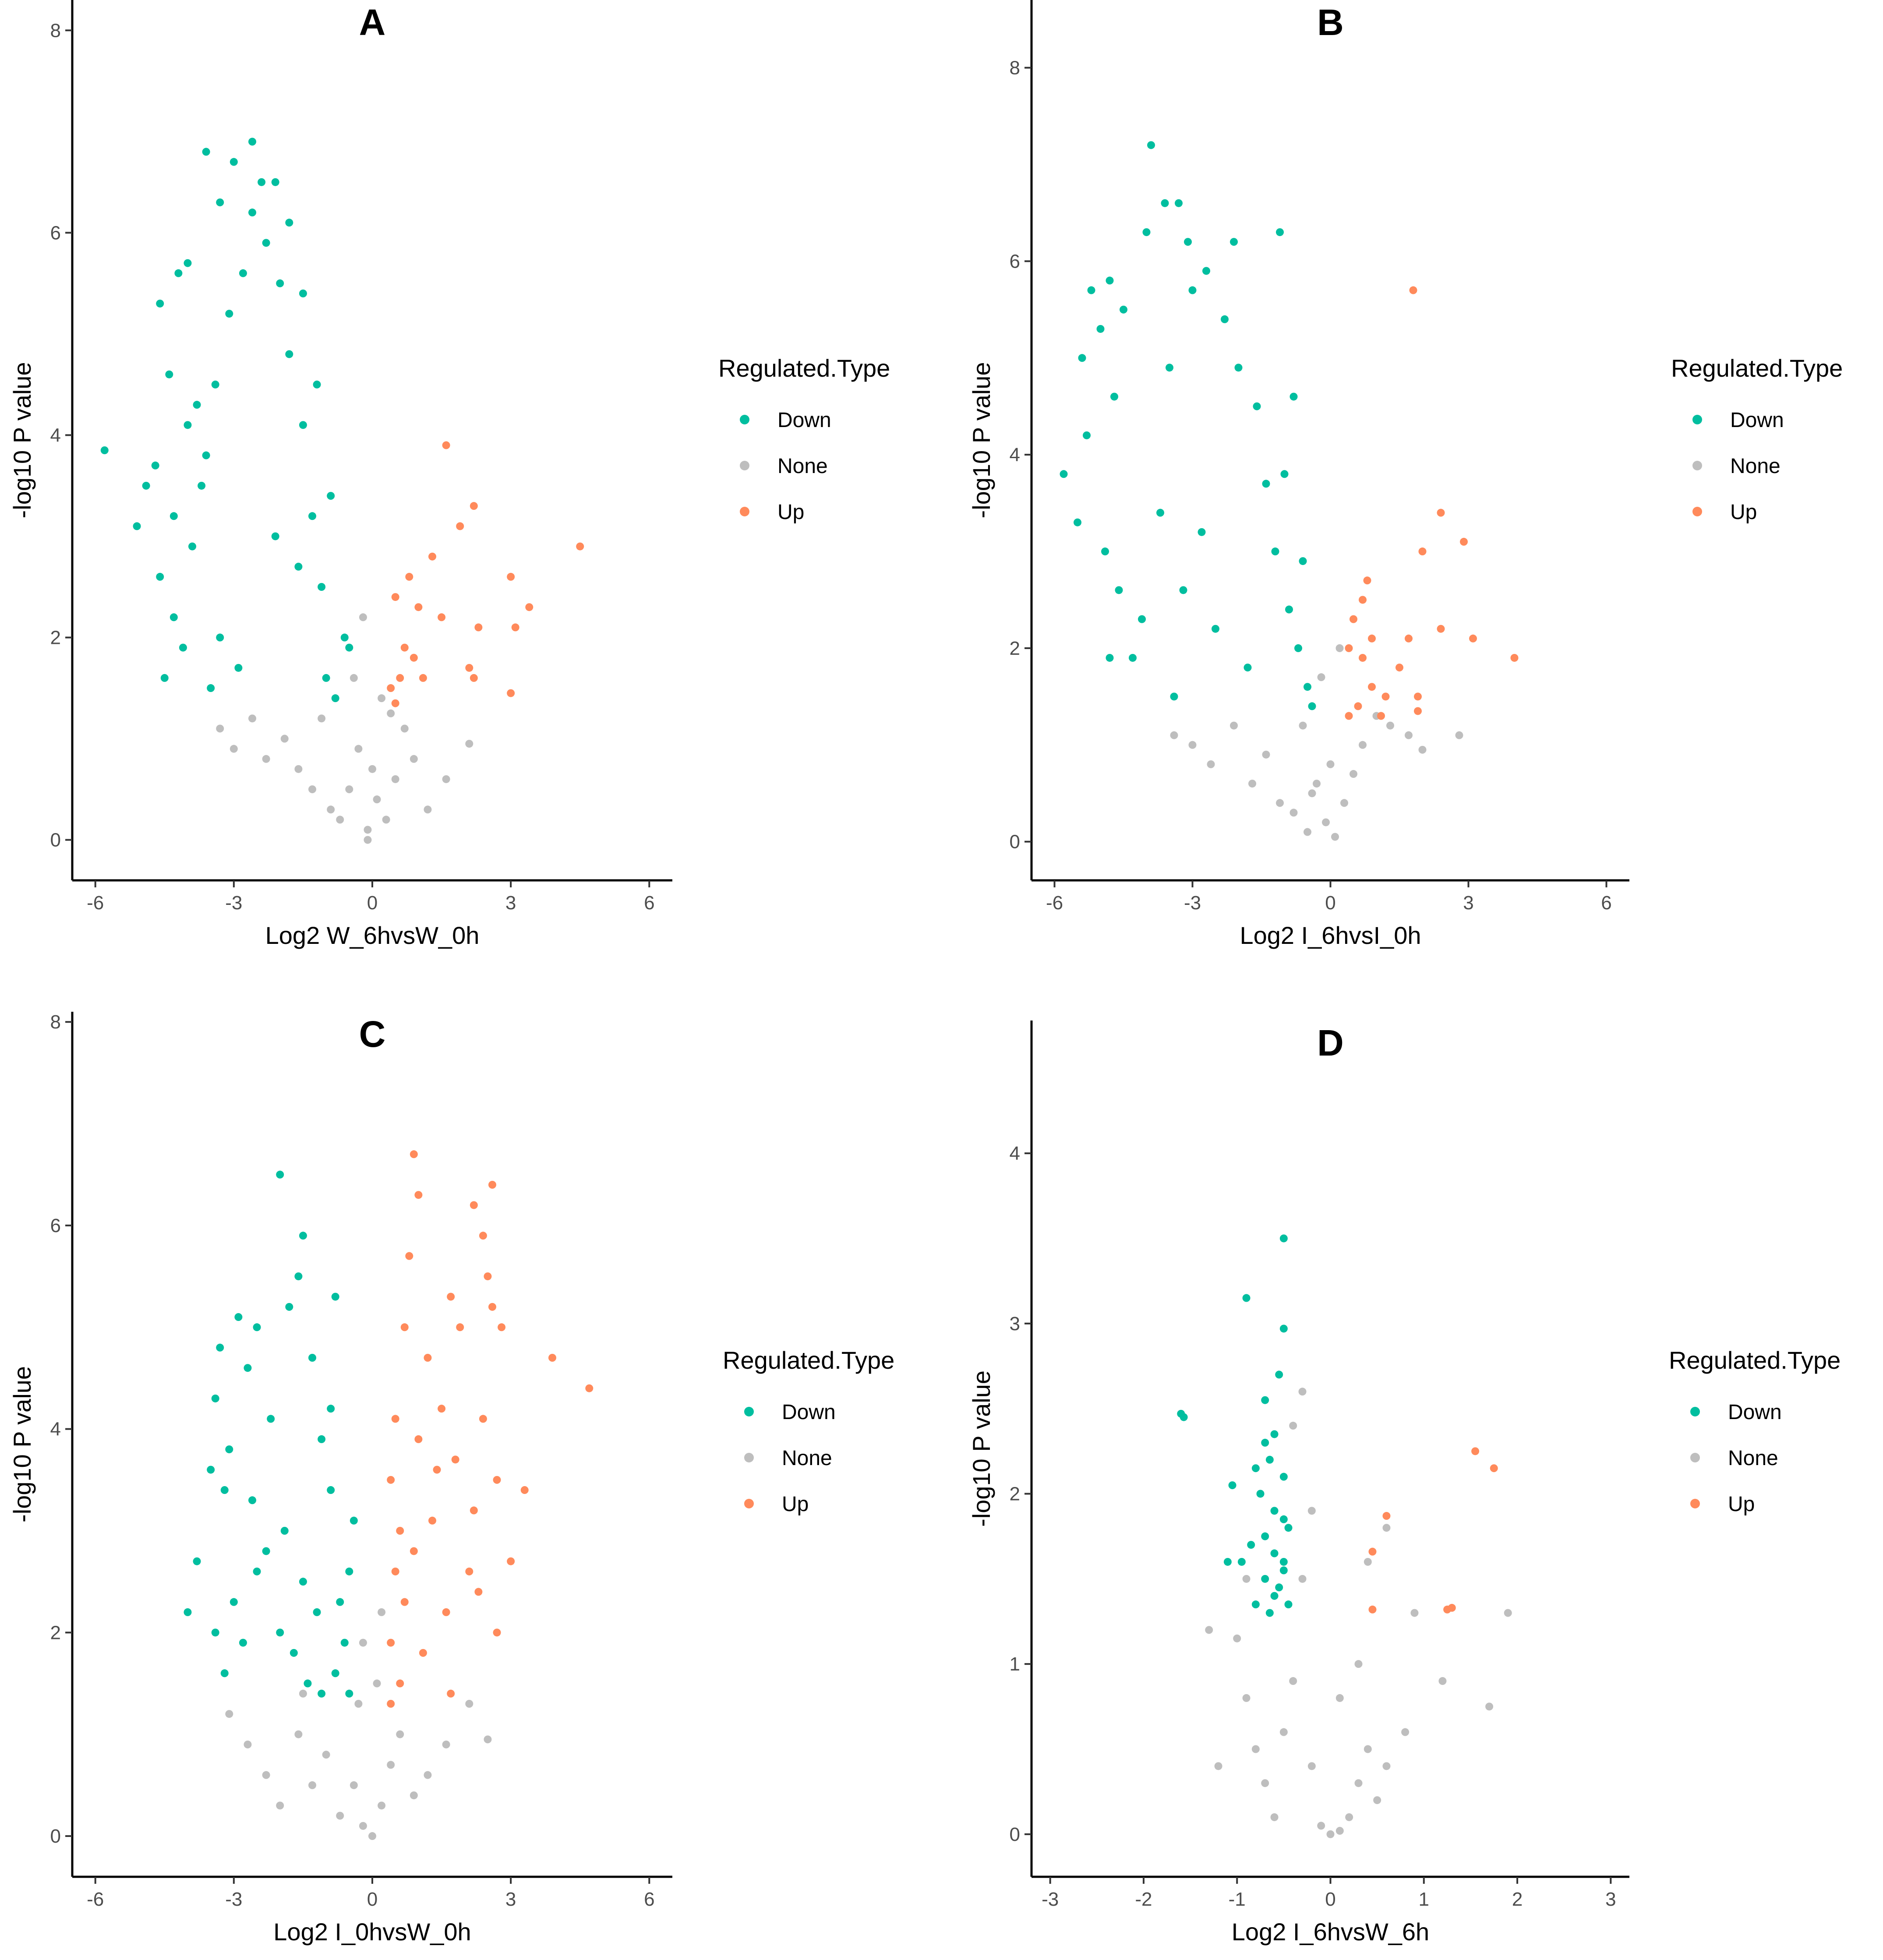 Image resolution: width=1883 pixels, height=1960 pixels. I want to click on x-tick-label: -3, so click(1192, 903).